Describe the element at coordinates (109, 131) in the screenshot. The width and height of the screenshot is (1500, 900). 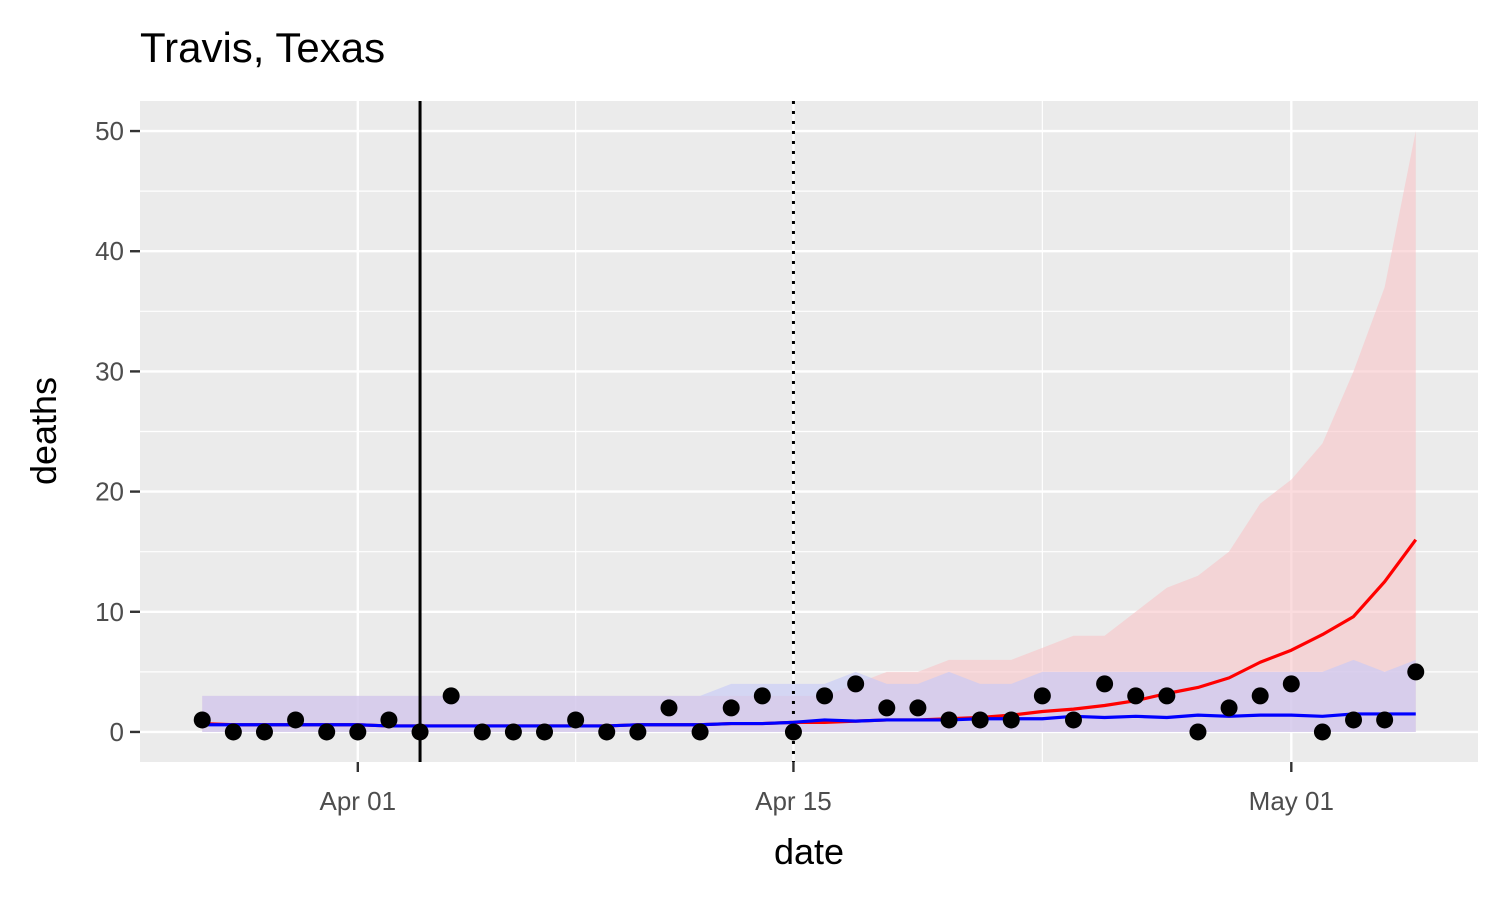
I see `y-tick-label: 50` at that location.